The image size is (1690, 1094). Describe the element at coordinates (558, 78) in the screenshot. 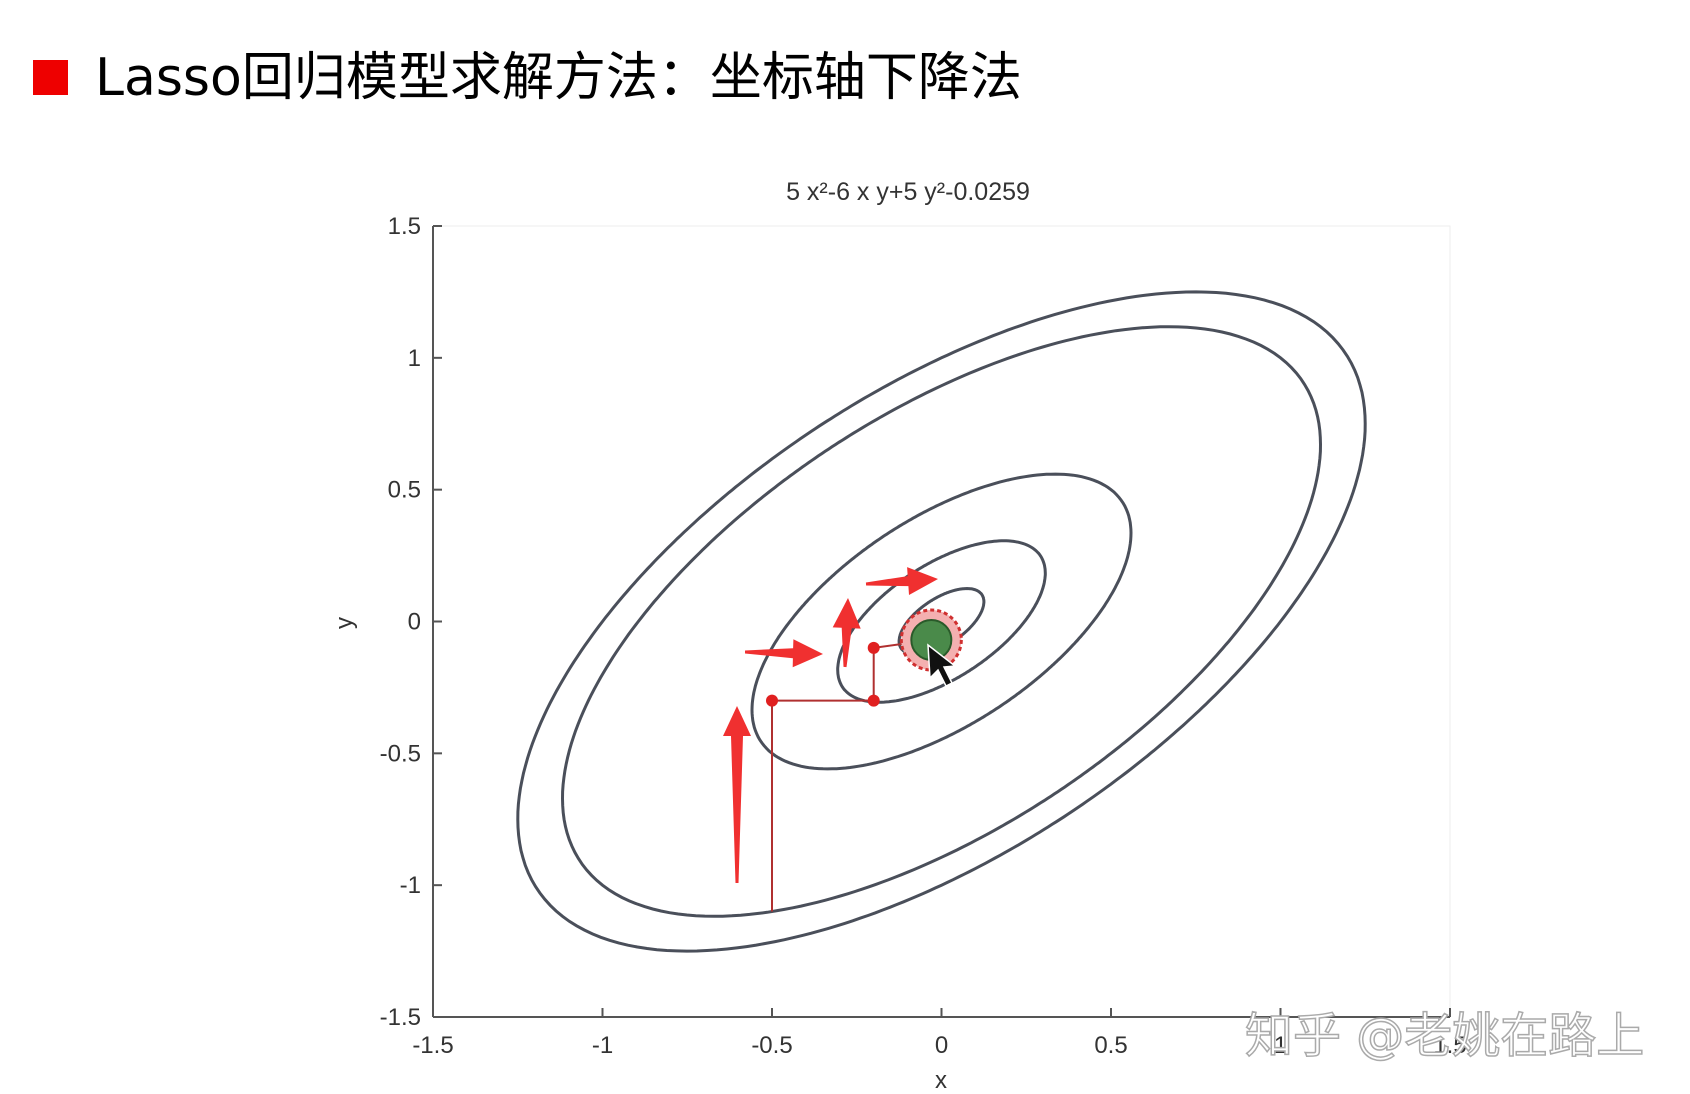

I see `slide-title: Lasso回归模型求解方法：坐标轴下降法` at that location.